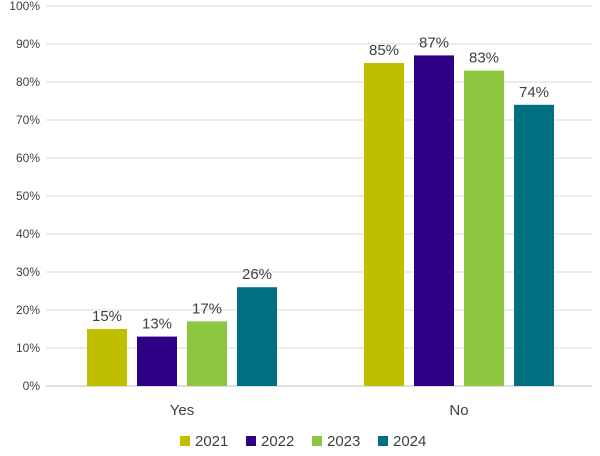  What do you see at coordinates (28, 44) in the screenshot?
I see `y-tick-label: 90%` at bounding box center [28, 44].